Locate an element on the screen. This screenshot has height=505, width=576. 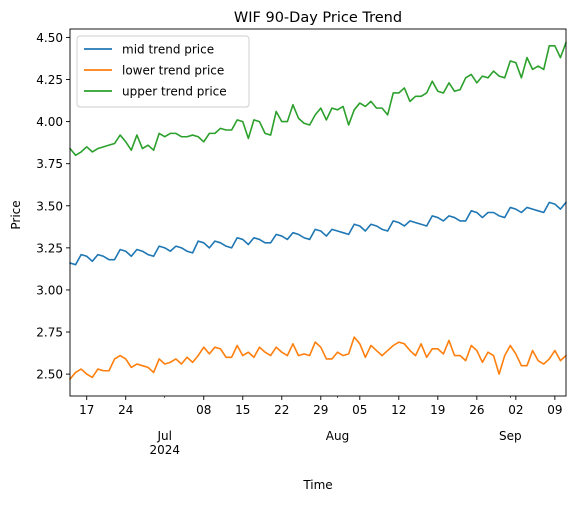
y-axis: 2.50 2.75 3.00 3.25 3.50 3.75 4.00 4.25 4.50 is located at coordinates (53, 206).